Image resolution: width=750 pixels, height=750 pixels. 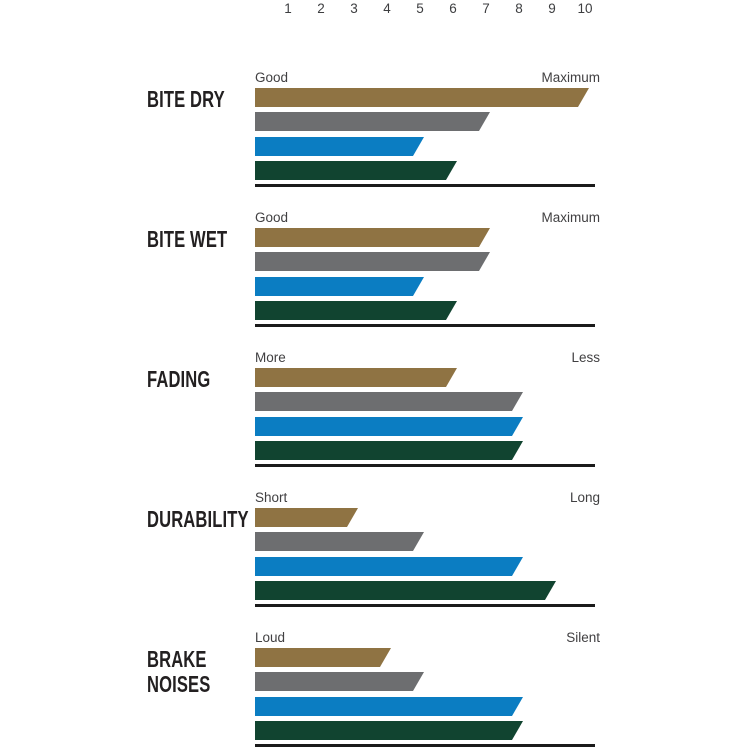 I want to click on brake-noises-bar-green, so click(x=389, y=730).